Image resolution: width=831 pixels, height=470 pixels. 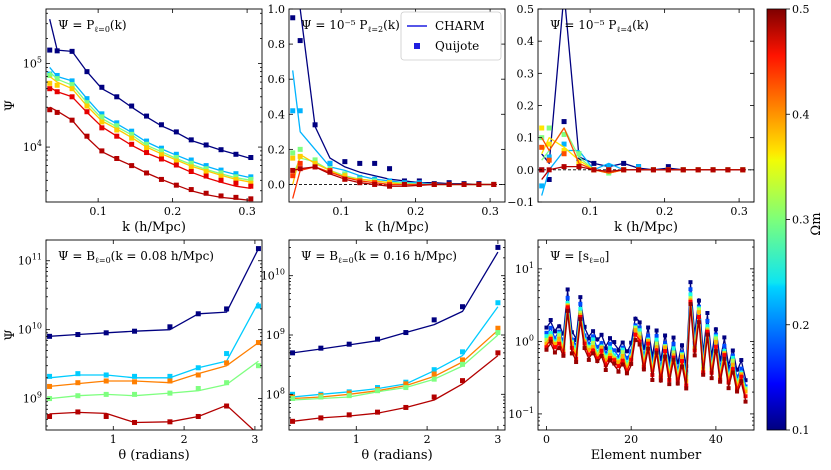 What do you see at coordinates (664, 113) in the screenshot?
I see `x-ticks: 0.1 0.2 0.3` at bounding box center [664, 113].